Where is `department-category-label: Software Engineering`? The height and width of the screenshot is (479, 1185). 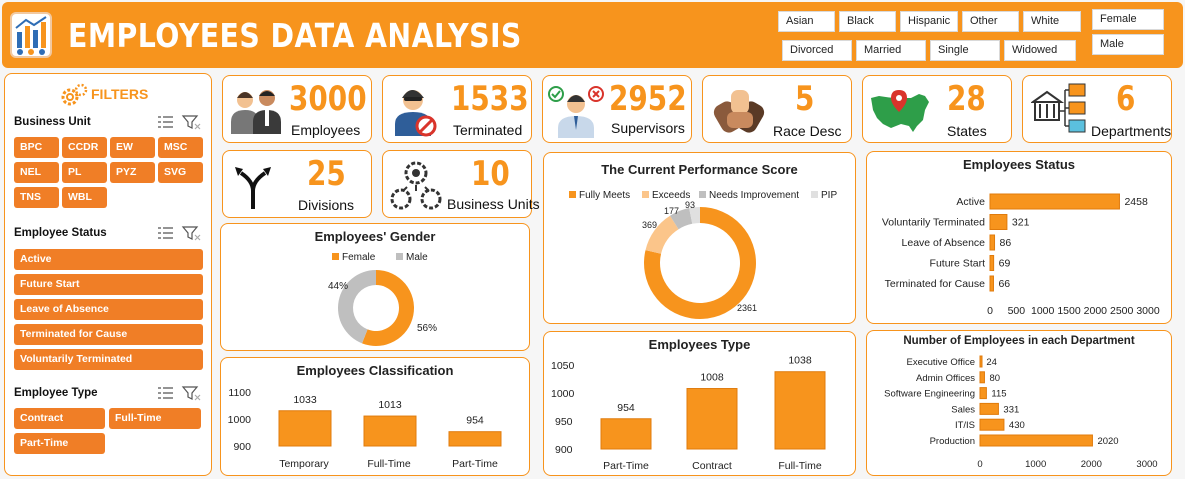
department-category-label: Software Engineering is located at coordinates (929, 394).